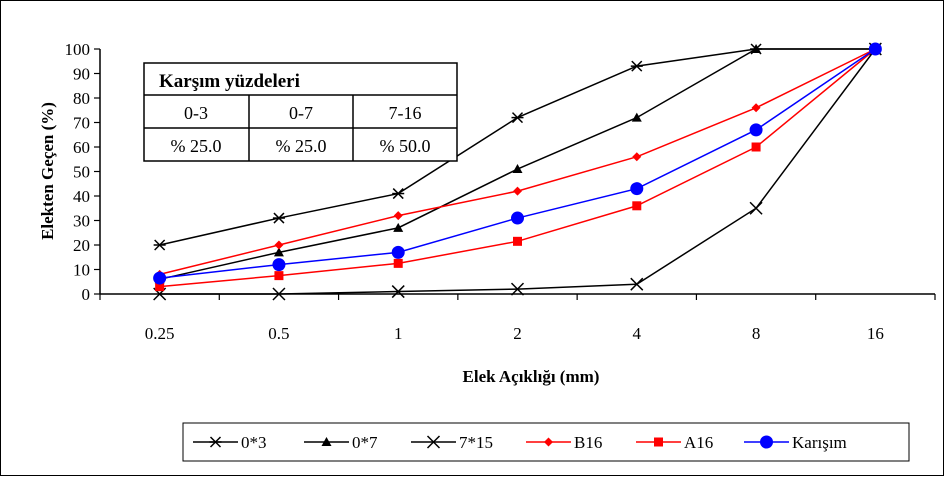  What do you see at coordinates (229, 81) in the screenshot?
I see `table-title: Karşım yüzdeleri` at bounding box center [229, 81].